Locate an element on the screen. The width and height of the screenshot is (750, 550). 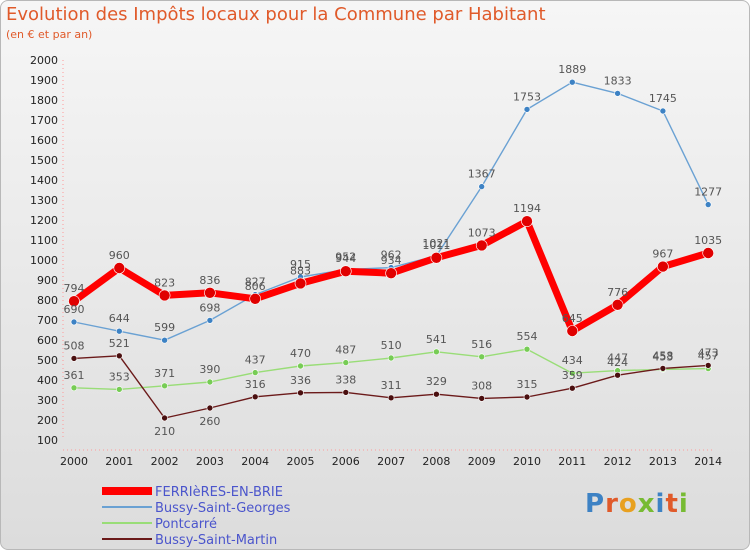
y-tick-label: 1100 is located at coordinates (44, 240).